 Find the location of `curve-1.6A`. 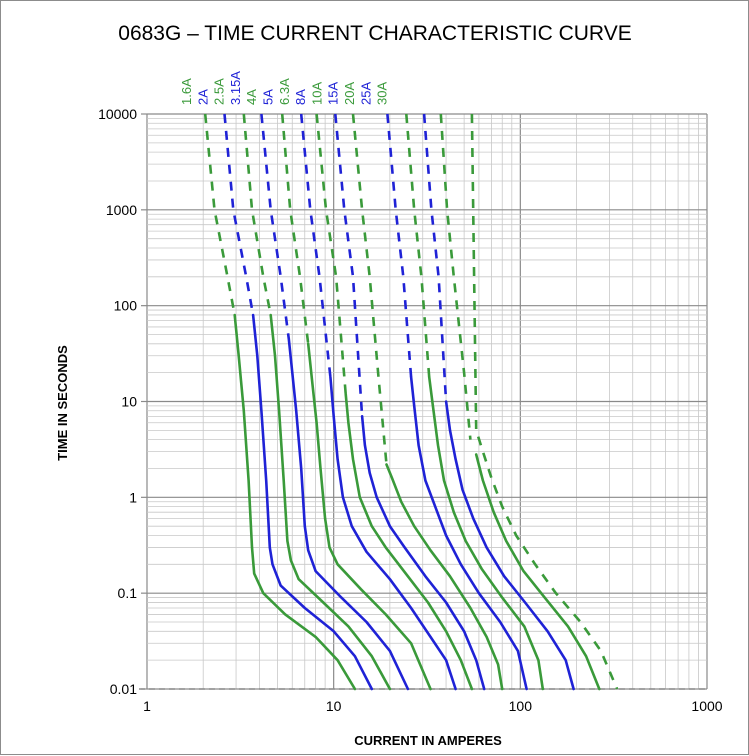

curve-1.6A is located at coordinates (295, 502).